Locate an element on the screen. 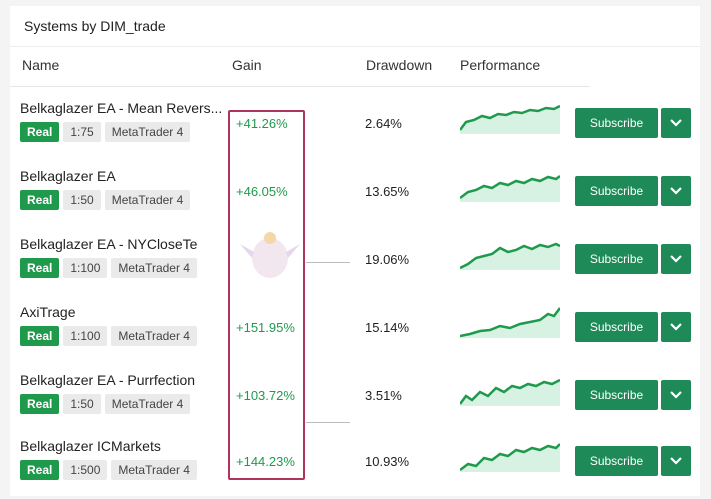 Image resolution: width=711 pixels, height=499 pixels. system-name-link: Belkaglazer EA - Purrfection is located at coordinates (108, 380).